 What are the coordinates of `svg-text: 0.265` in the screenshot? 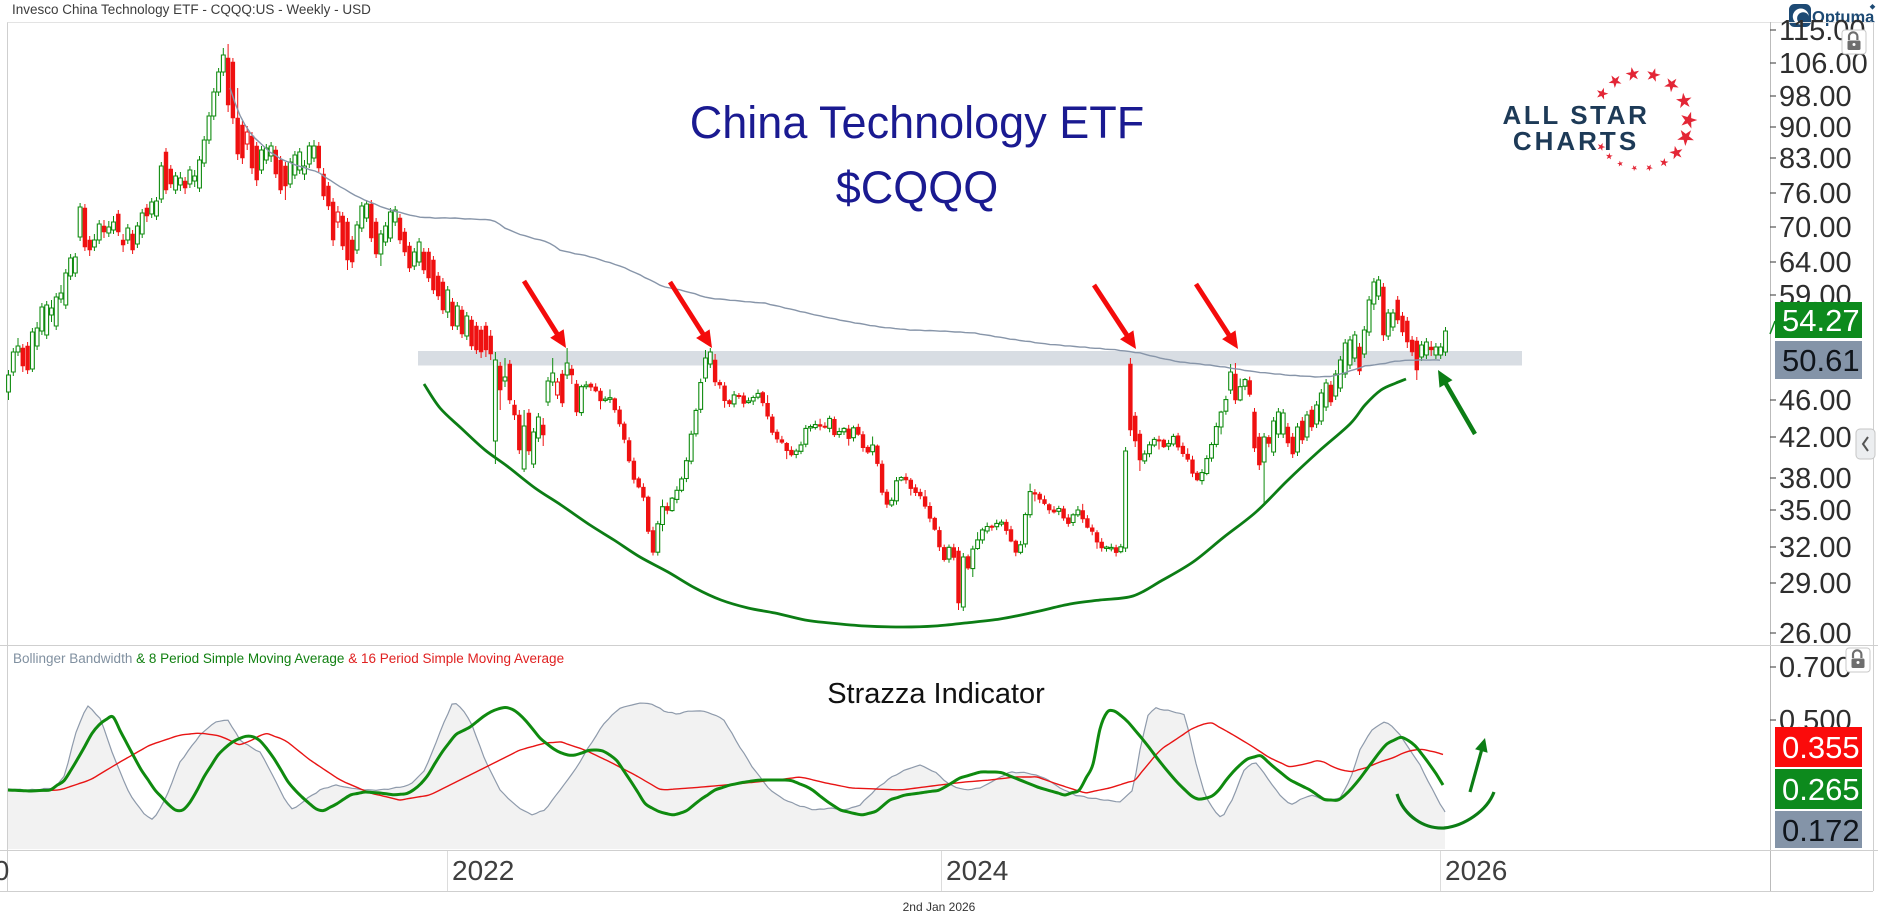 It's located at (1821, 789).